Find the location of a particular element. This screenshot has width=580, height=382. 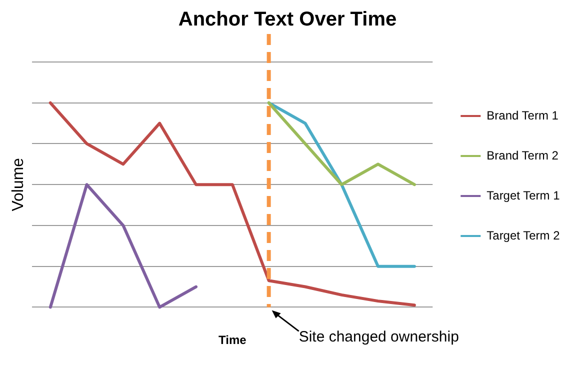

x-axis-title: Time is located at coordinates (232, 340).